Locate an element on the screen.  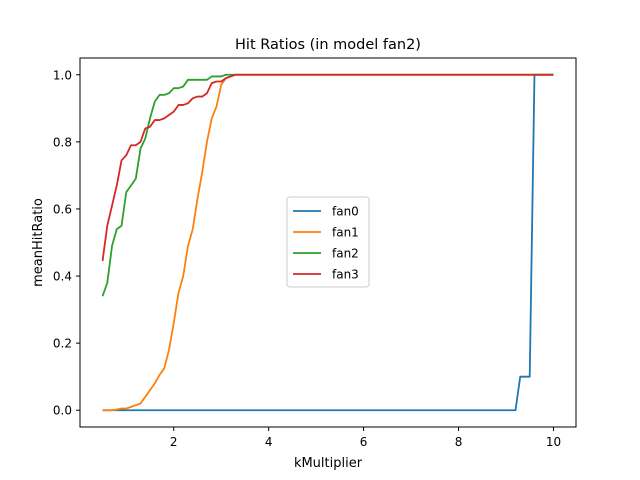
y-axis: 0.0 0.2 0.4 0.6 0.8 1.0 is located at coordinates (66, 243).